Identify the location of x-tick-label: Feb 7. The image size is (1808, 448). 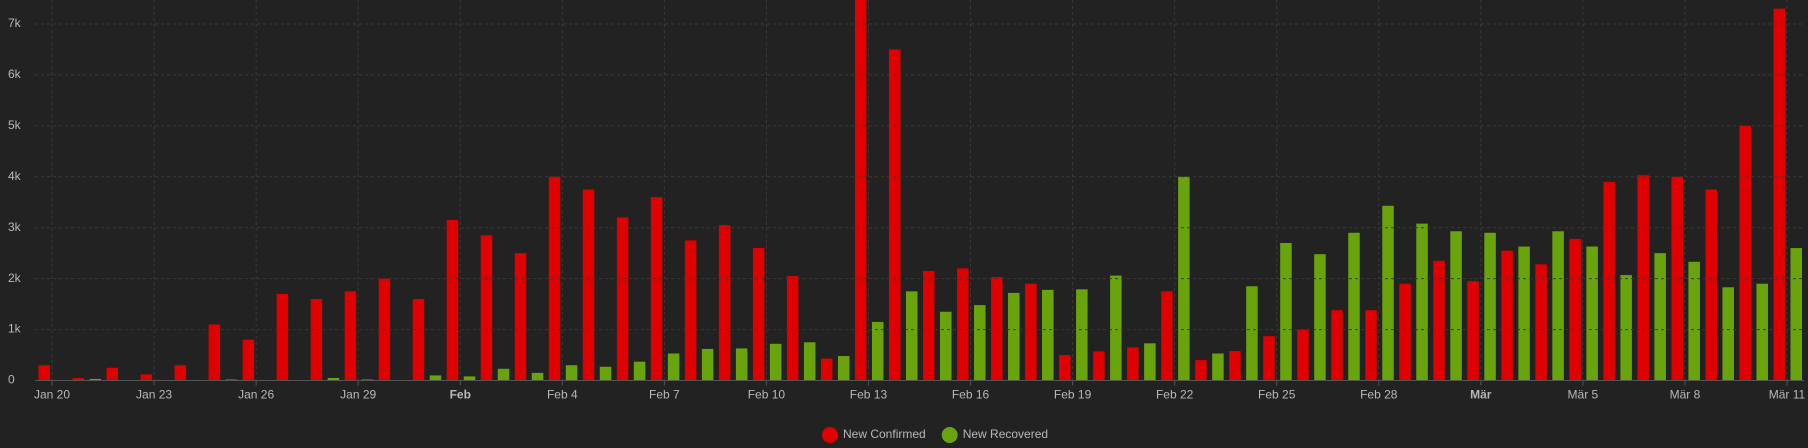
(664, 395).